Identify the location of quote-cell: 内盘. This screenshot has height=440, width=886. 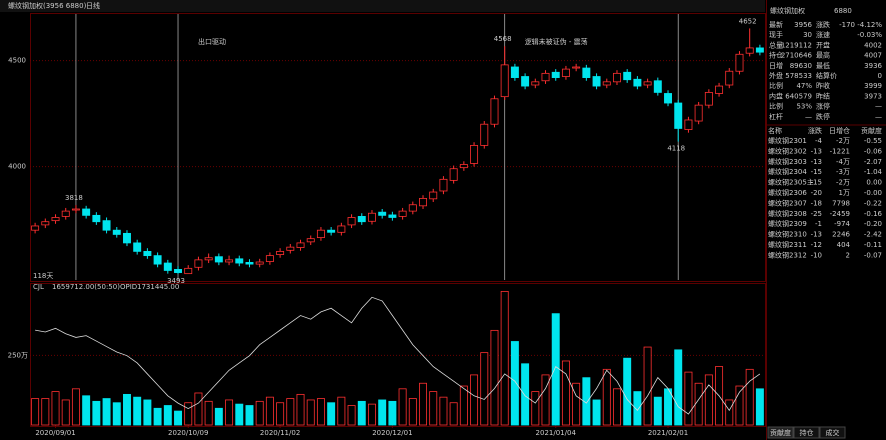
(776, 95).